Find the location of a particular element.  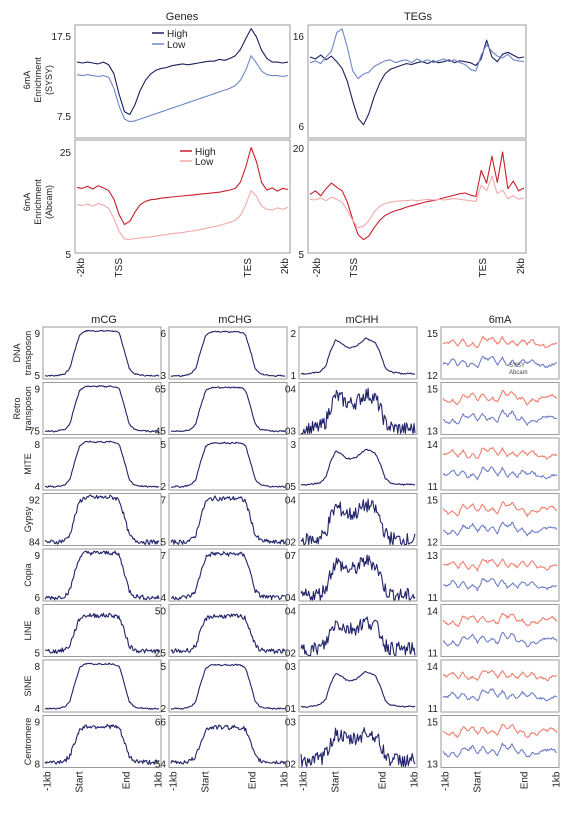

xtick-bottom-1-2: End is located at coordinates (253, 781).